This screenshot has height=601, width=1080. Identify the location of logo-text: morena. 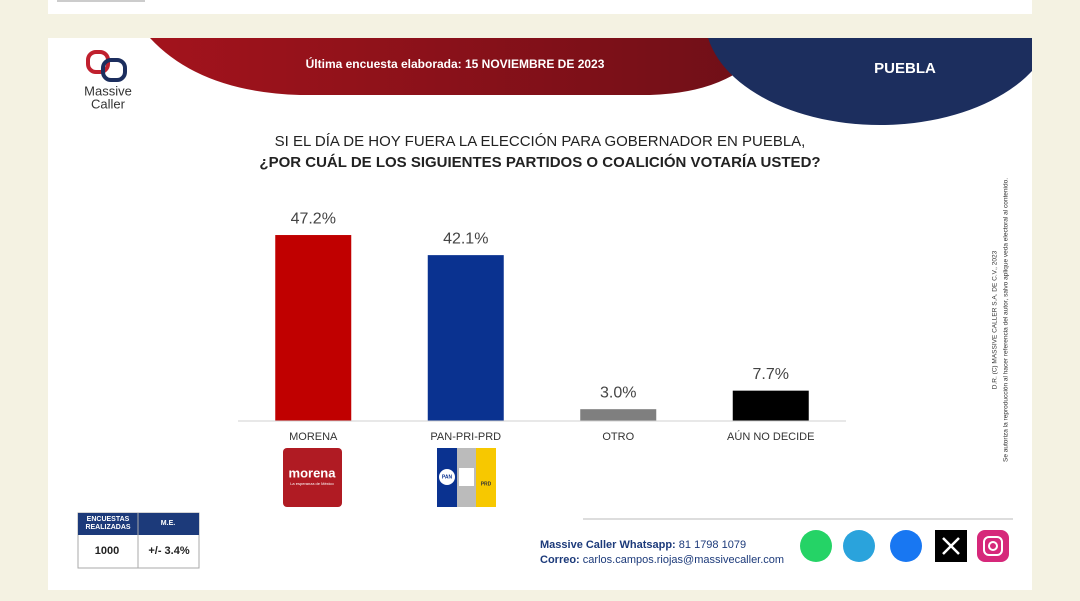
(313, 472).